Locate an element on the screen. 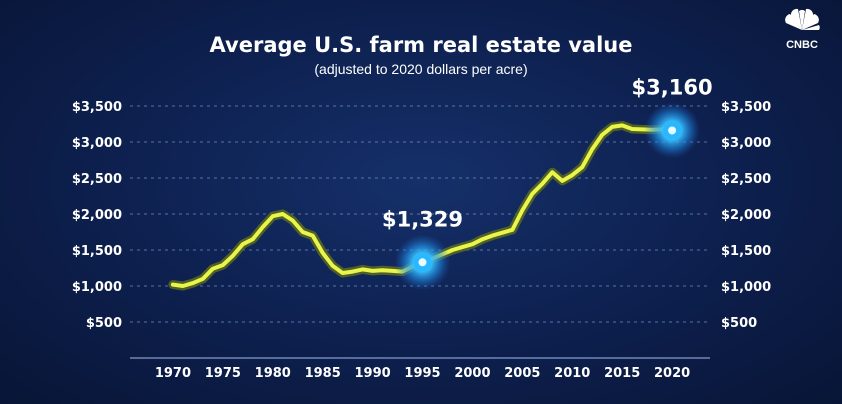 The image size is (842, 404). y-tick-label-left: $3,500 is located at coordinates (97, 107).